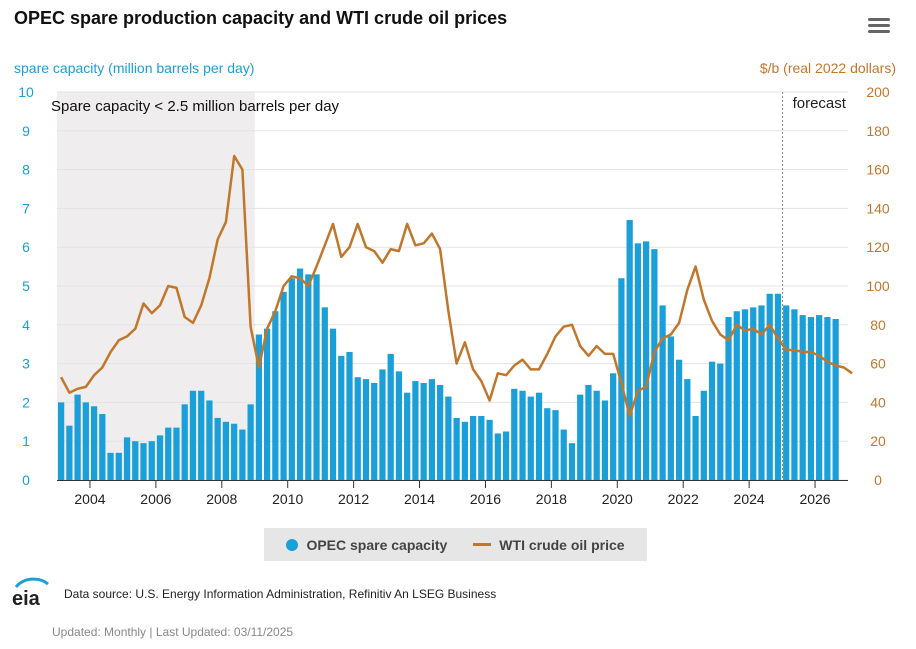 The width and height of the screenshot is (916, 649). What do you see at coordinates (353, 499) in the screenshot?
I see `x-tick-label: 2012` at bounding box center [353, 499].